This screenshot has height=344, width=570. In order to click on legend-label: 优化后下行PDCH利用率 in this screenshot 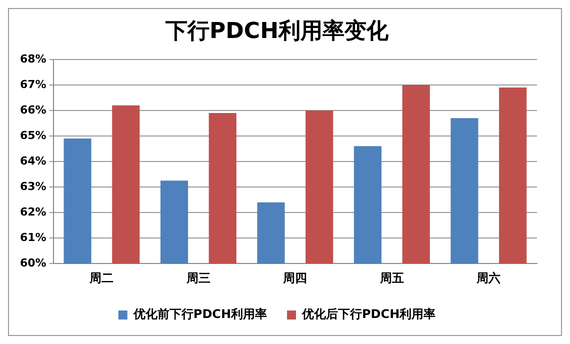, I will do `click(368, 314)`.